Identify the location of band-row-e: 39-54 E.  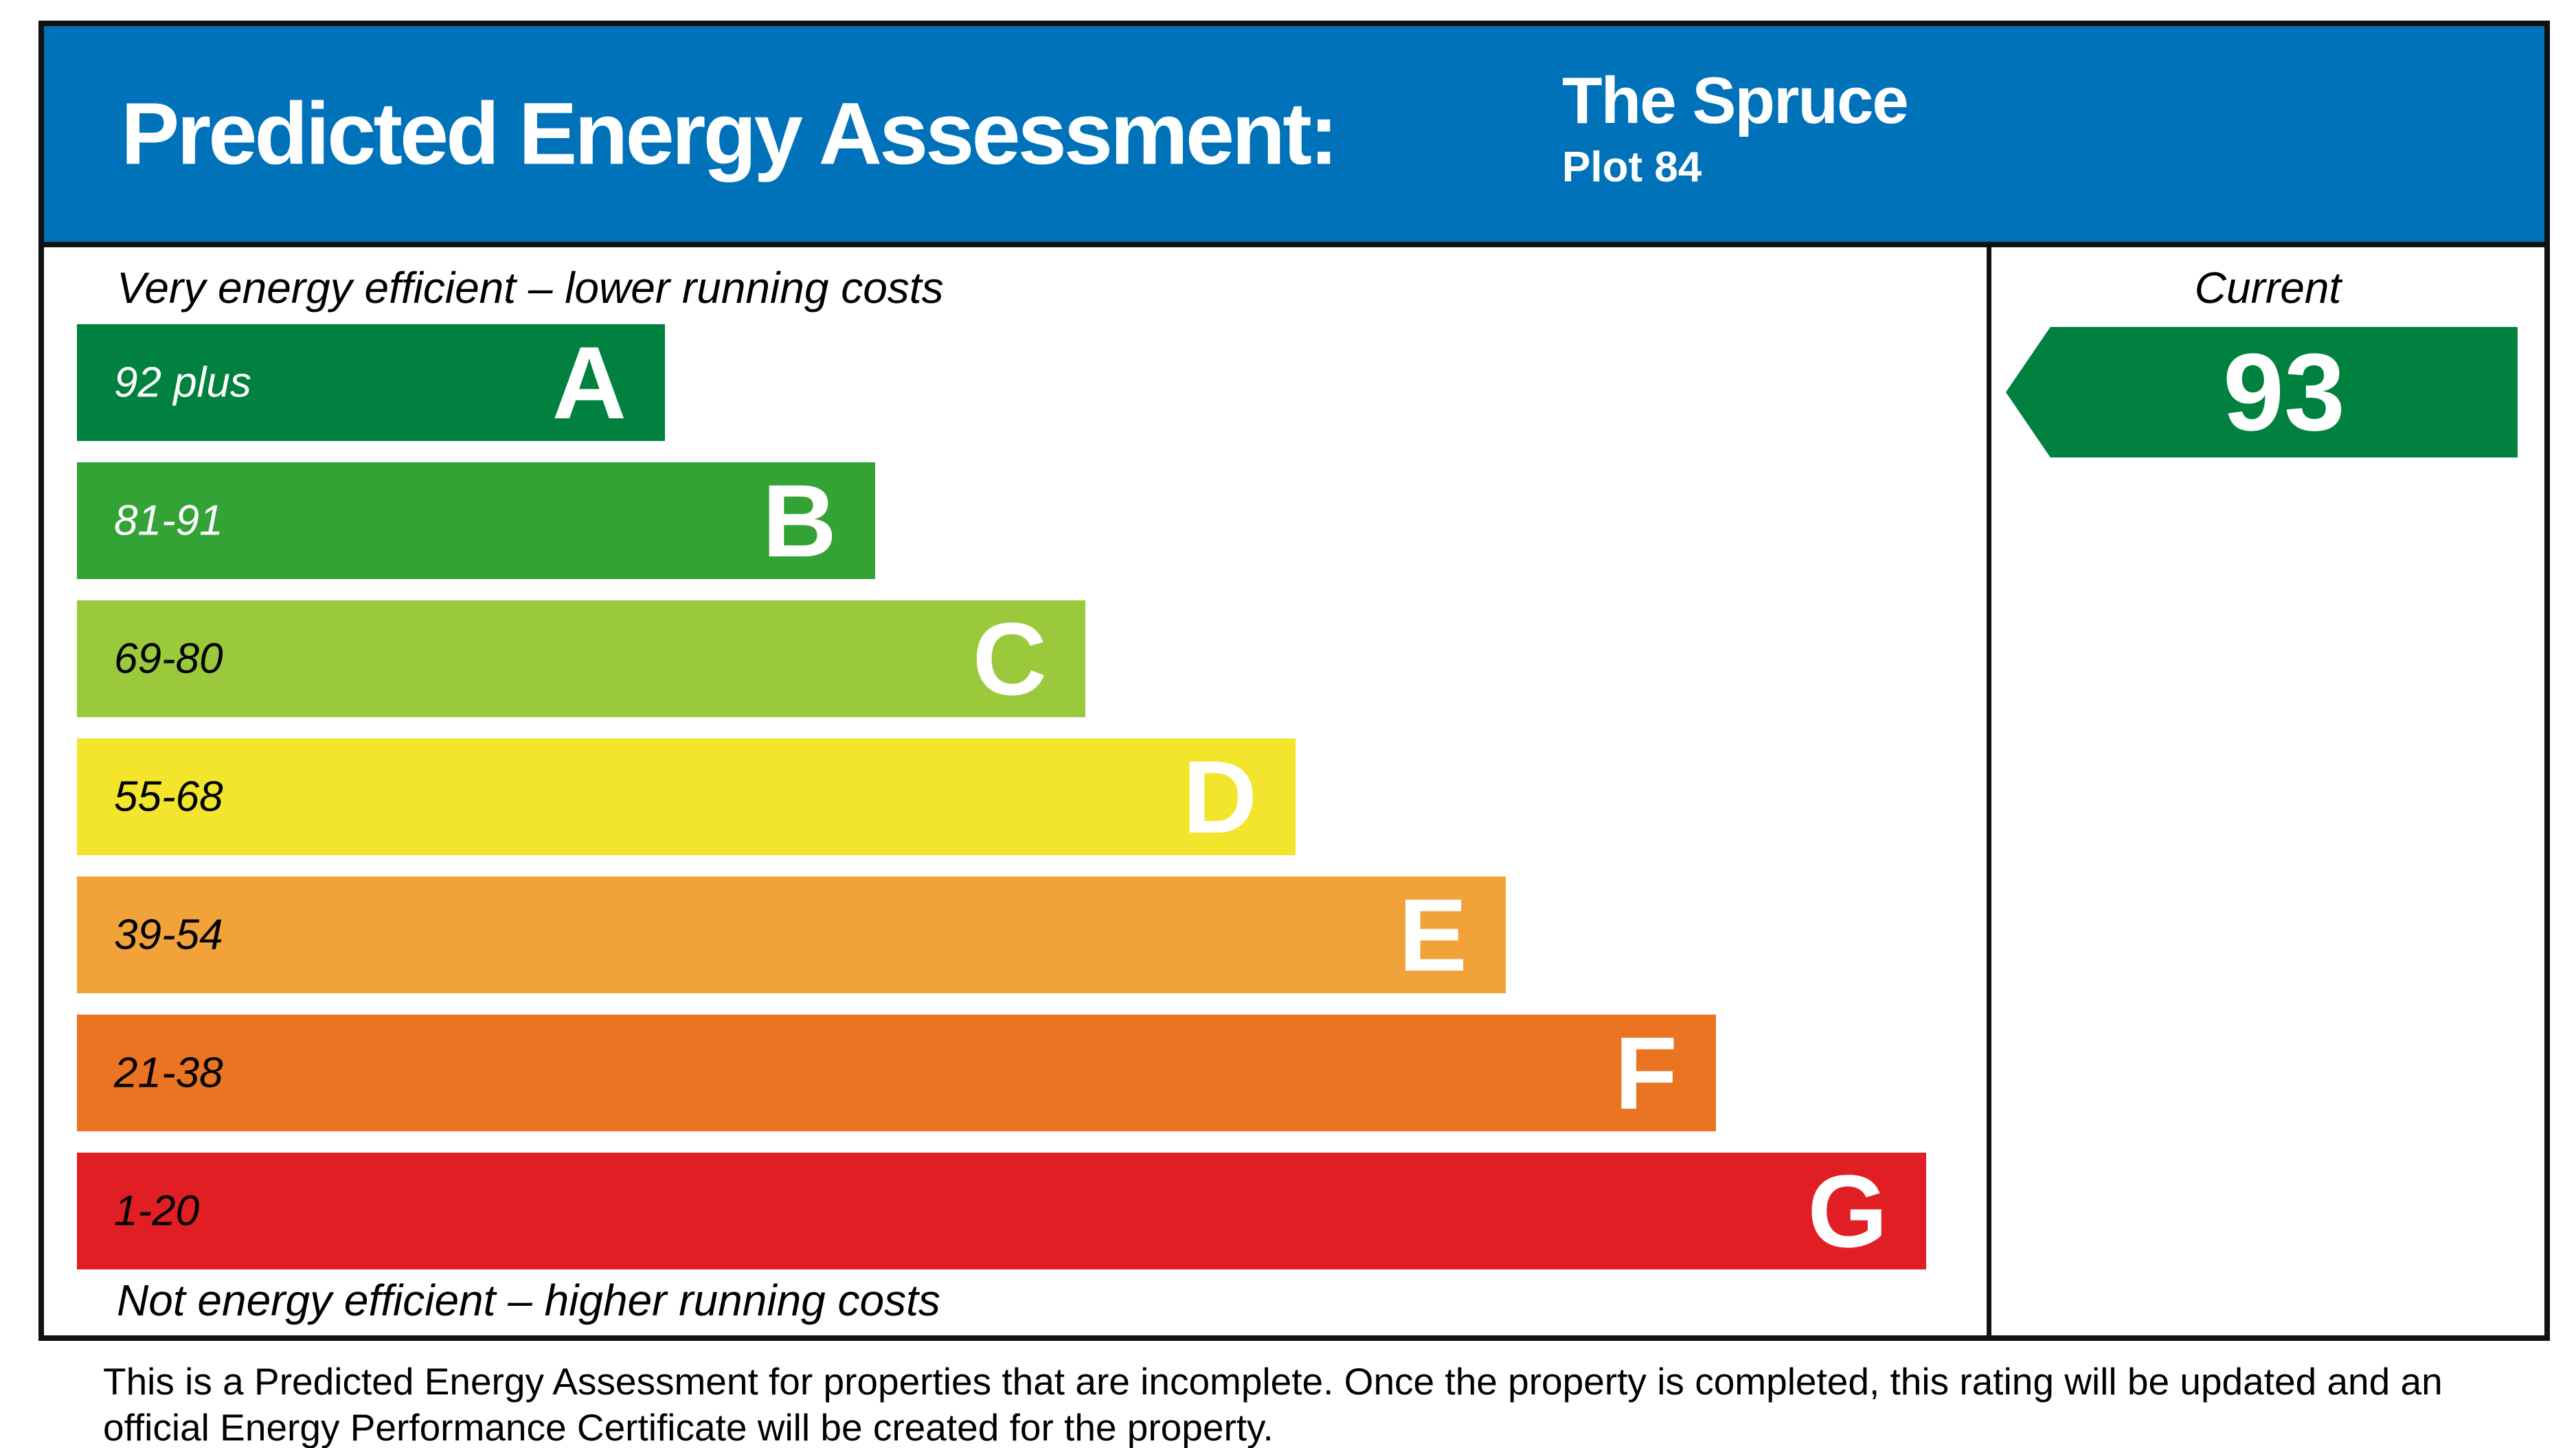
(791, 934).